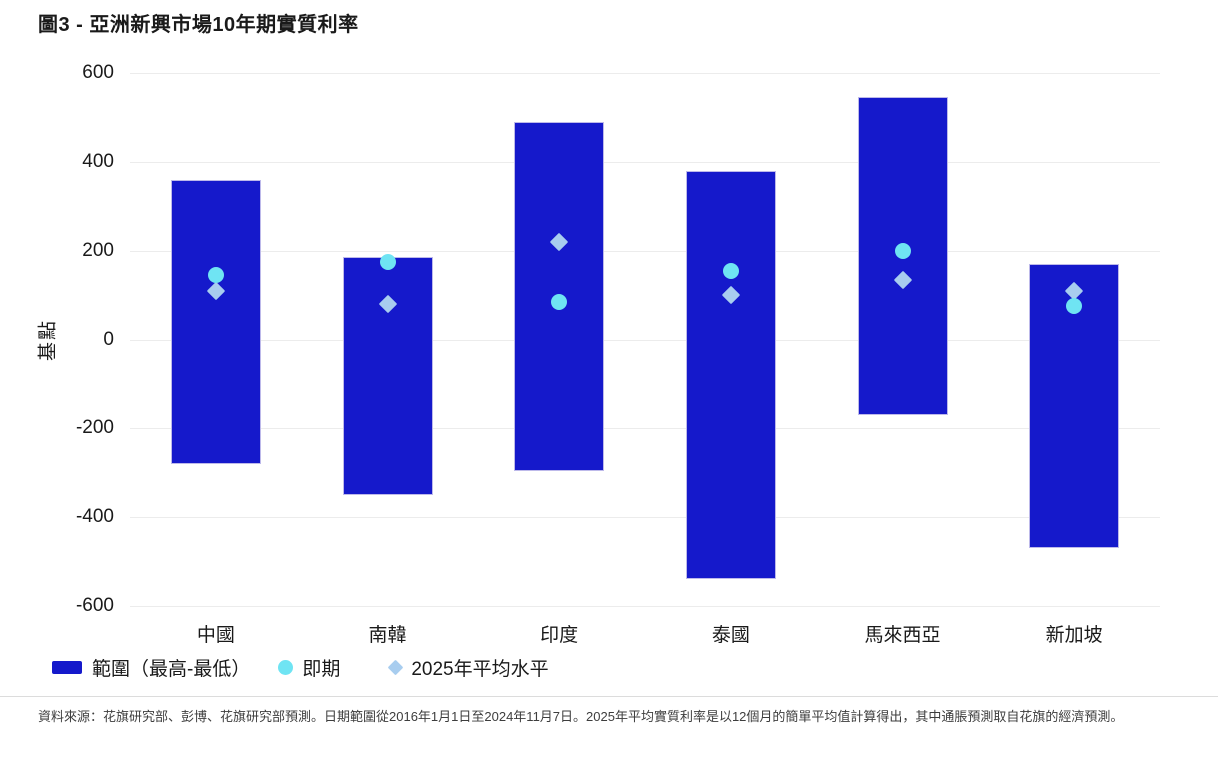  I want to click on y-tick-label: 600, so click(98, 72).